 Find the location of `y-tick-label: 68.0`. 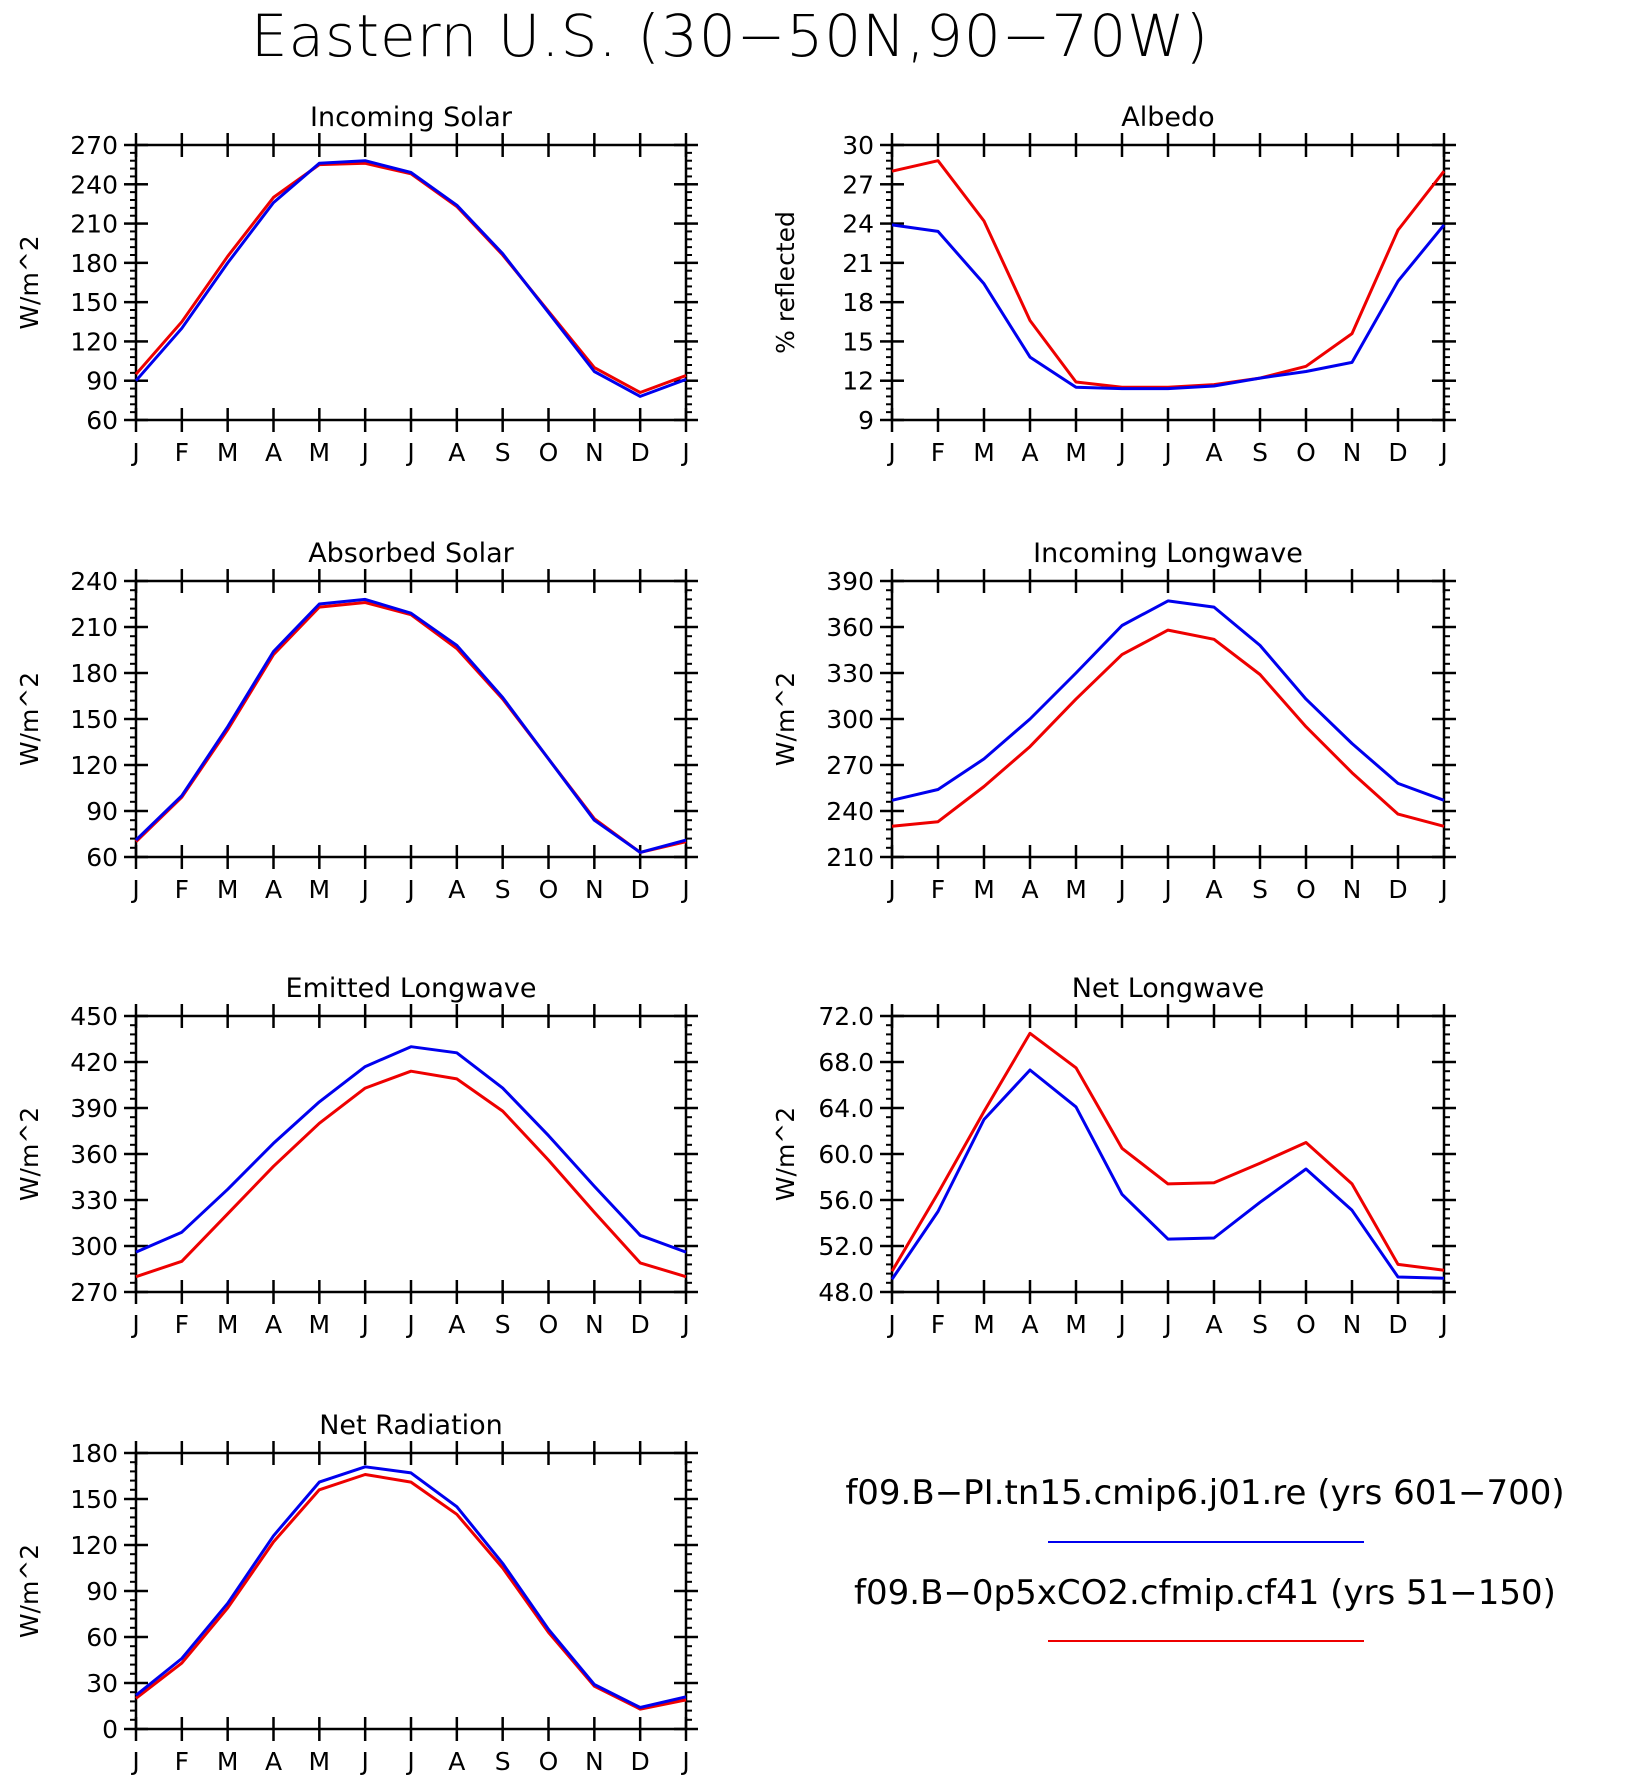

y-tick-label: 68.0 is located at coordinates (846, 1062).